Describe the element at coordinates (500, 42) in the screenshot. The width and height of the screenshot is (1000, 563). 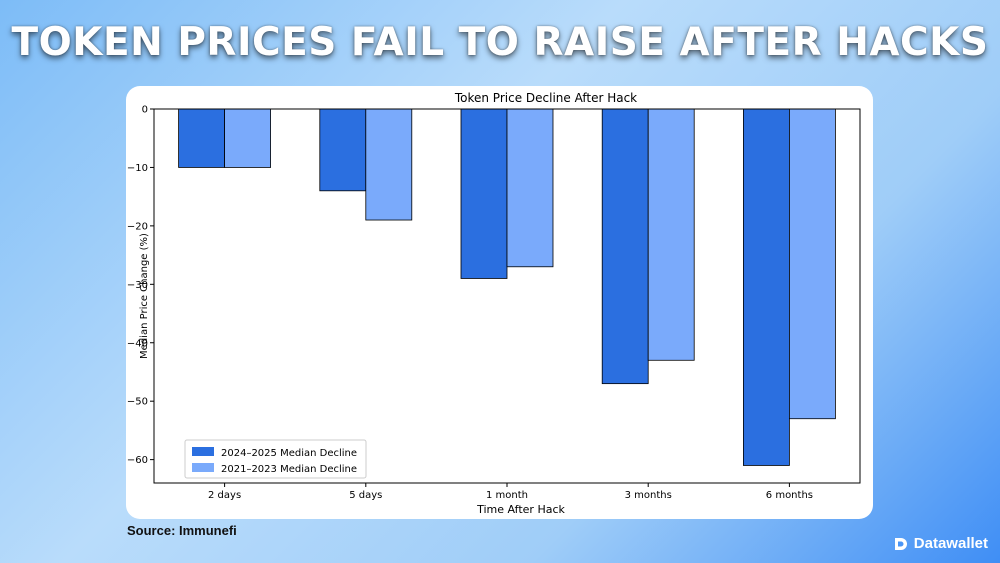
I see `headline: TOKEN PRICES FAIL TO RAISE AFTER HACKS` at that location.